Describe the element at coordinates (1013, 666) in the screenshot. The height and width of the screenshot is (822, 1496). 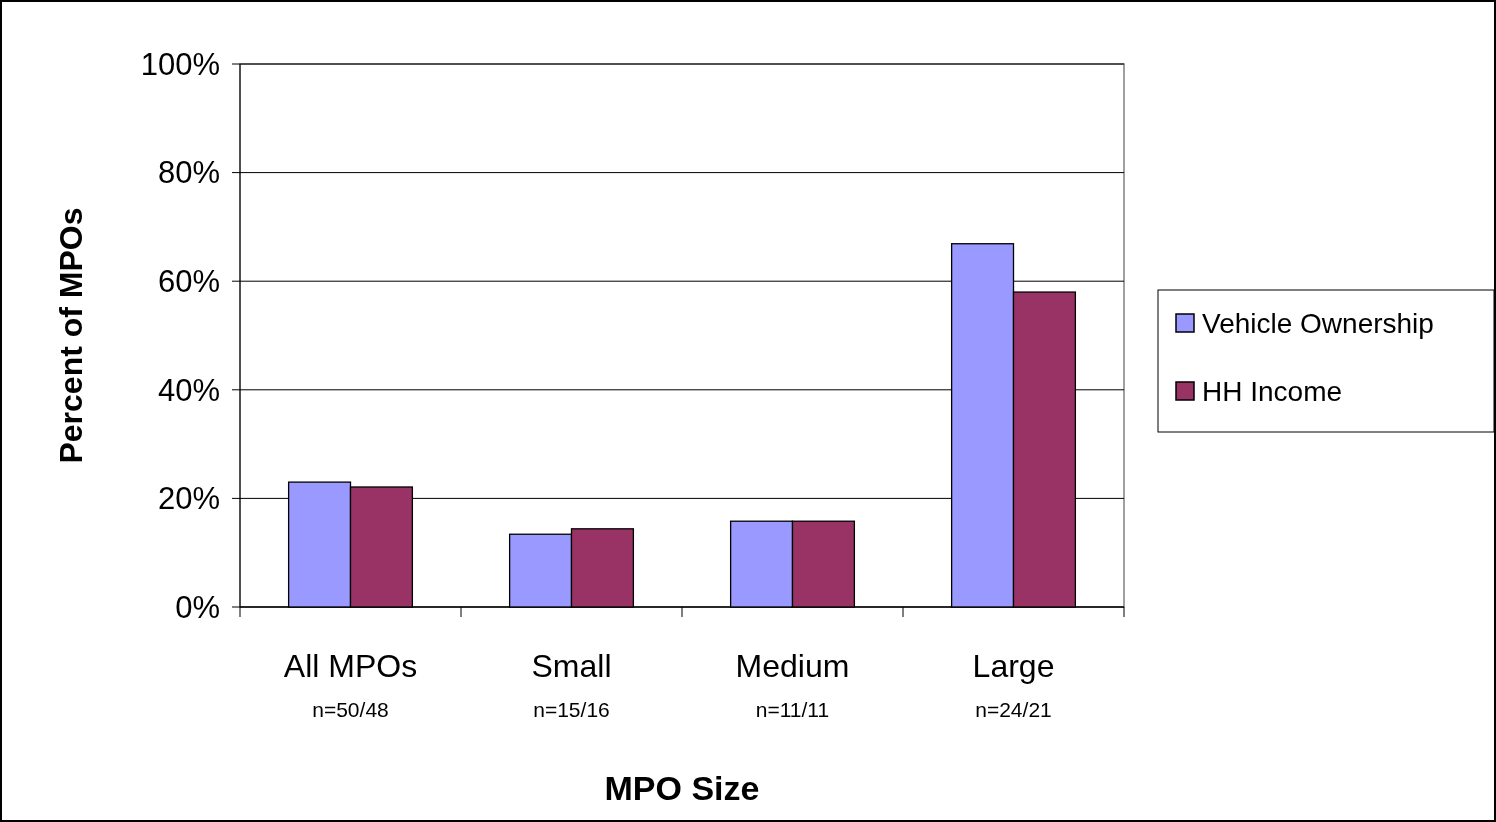
I see `x-tick-label: Large` at that location.